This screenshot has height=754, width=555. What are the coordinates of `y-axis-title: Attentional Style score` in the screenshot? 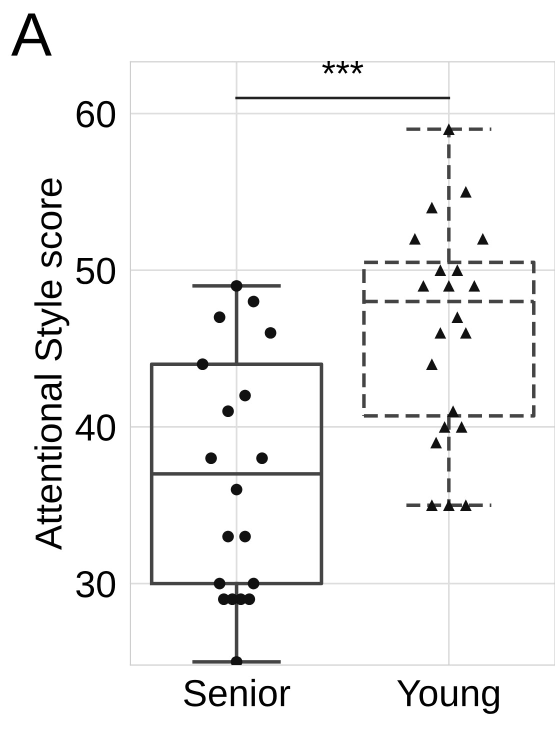 It's located at (52, 364).